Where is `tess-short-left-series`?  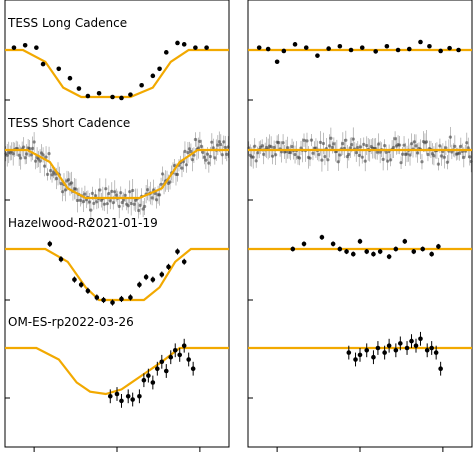 tess-short-left-series is located at coordinates (117, 176).